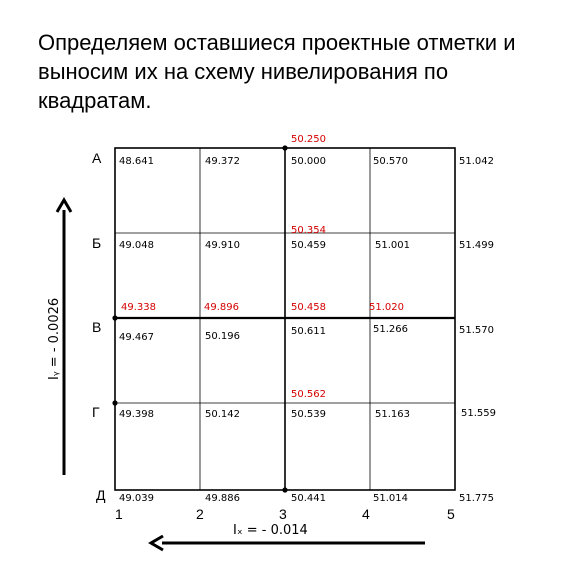 The width and height of the screenshot is (567, 567). I want to click on elev-g3: 50.539, so click(308, 414).